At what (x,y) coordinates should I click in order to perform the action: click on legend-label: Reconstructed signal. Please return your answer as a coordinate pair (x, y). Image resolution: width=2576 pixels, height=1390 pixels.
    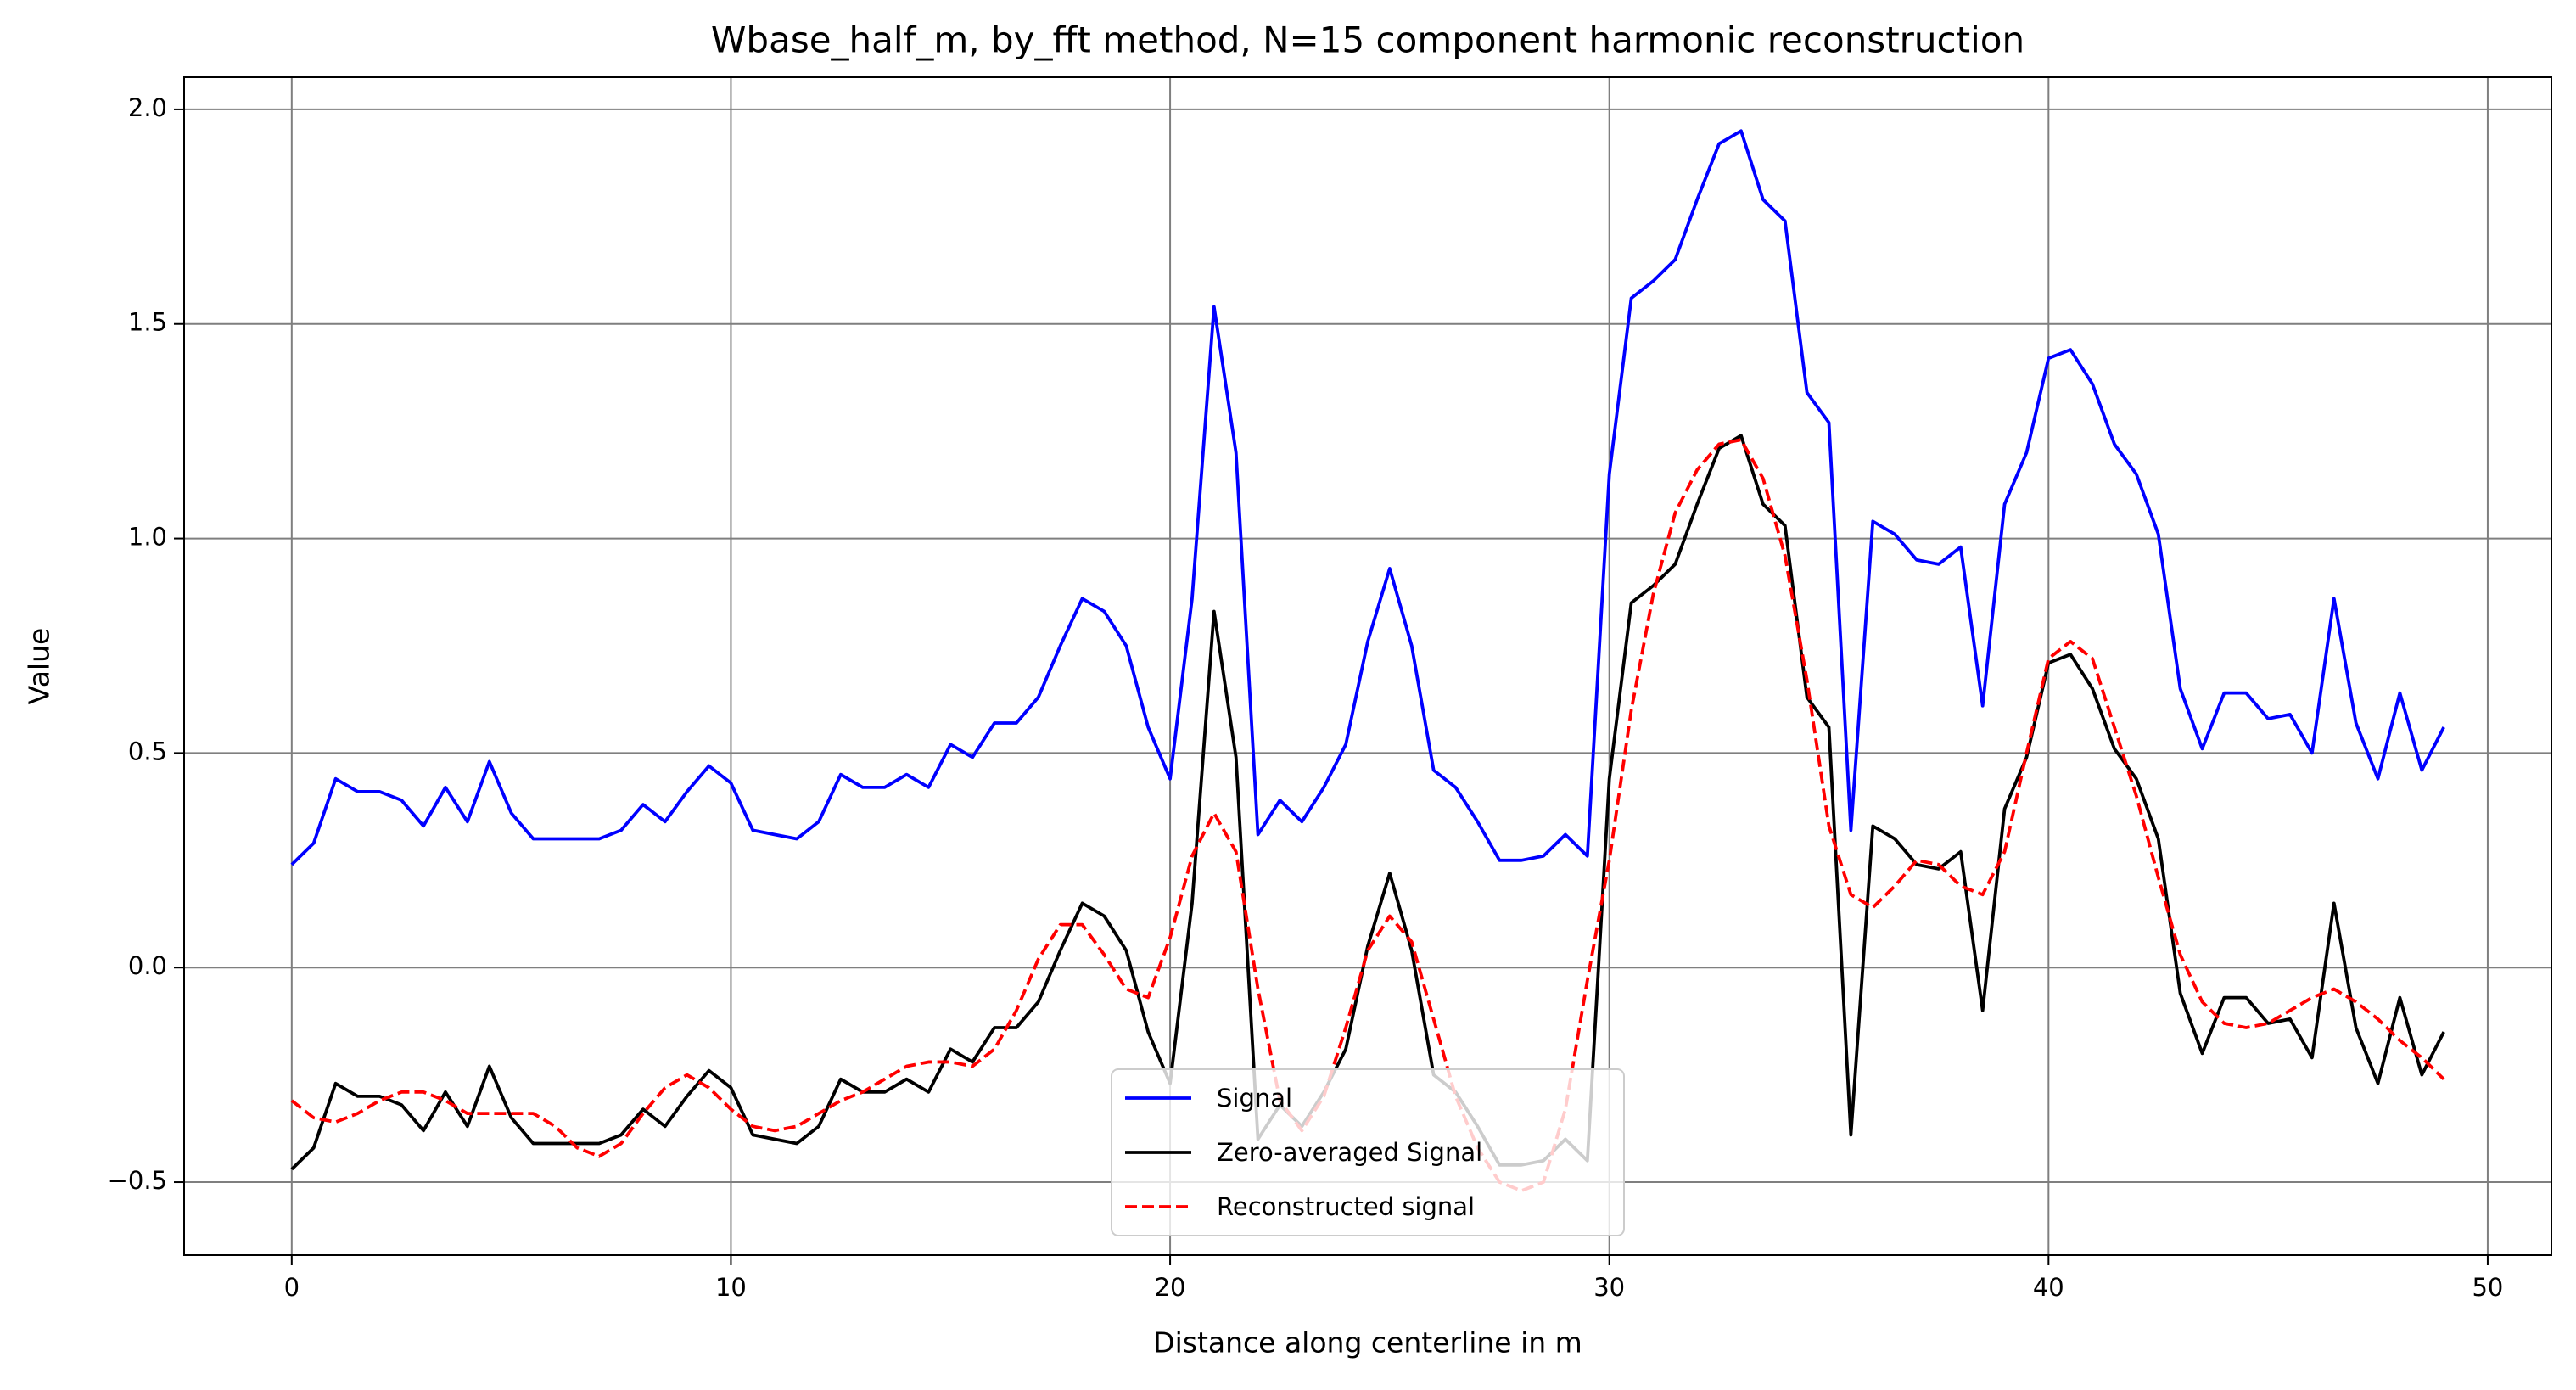
    Looking at the image, I should click on (1346, 1206).